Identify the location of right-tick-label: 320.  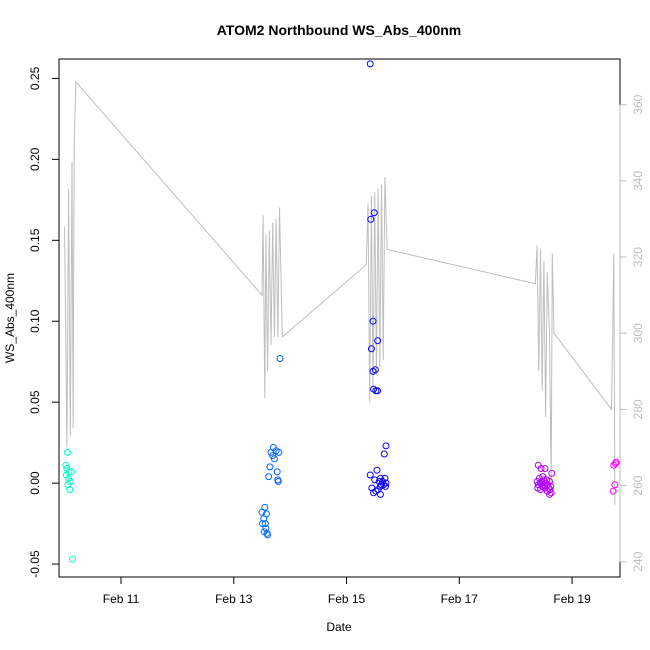
(638, 257).